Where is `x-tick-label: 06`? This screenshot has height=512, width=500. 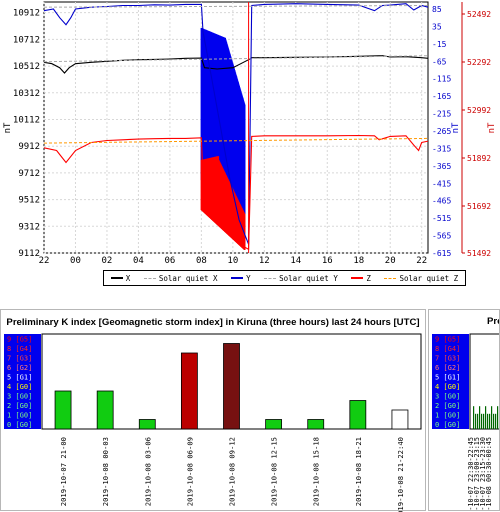
x-tick-label: 06 is located at coordinates (169, 261).